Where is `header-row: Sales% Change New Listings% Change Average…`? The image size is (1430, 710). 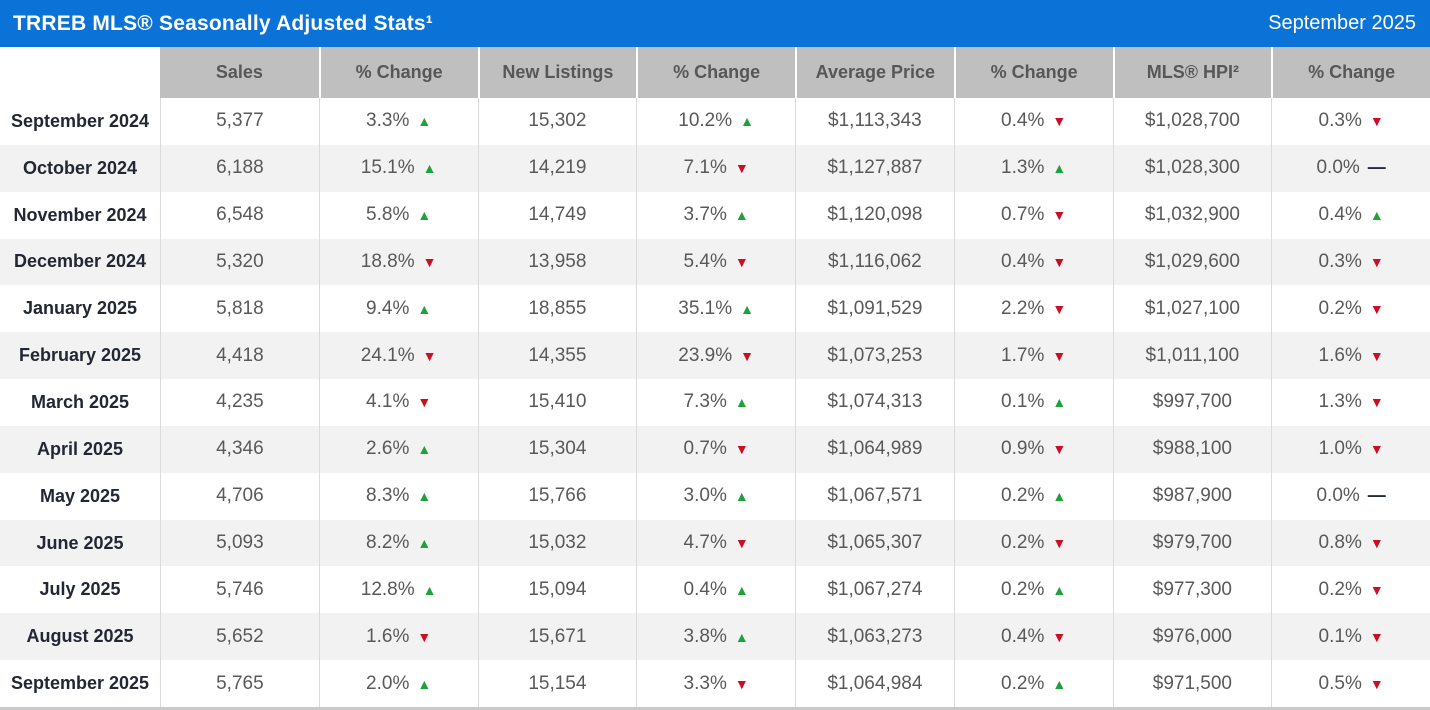 header-row: Sales% Change New Listings% Change Average… is located at coordinates (715, 72).